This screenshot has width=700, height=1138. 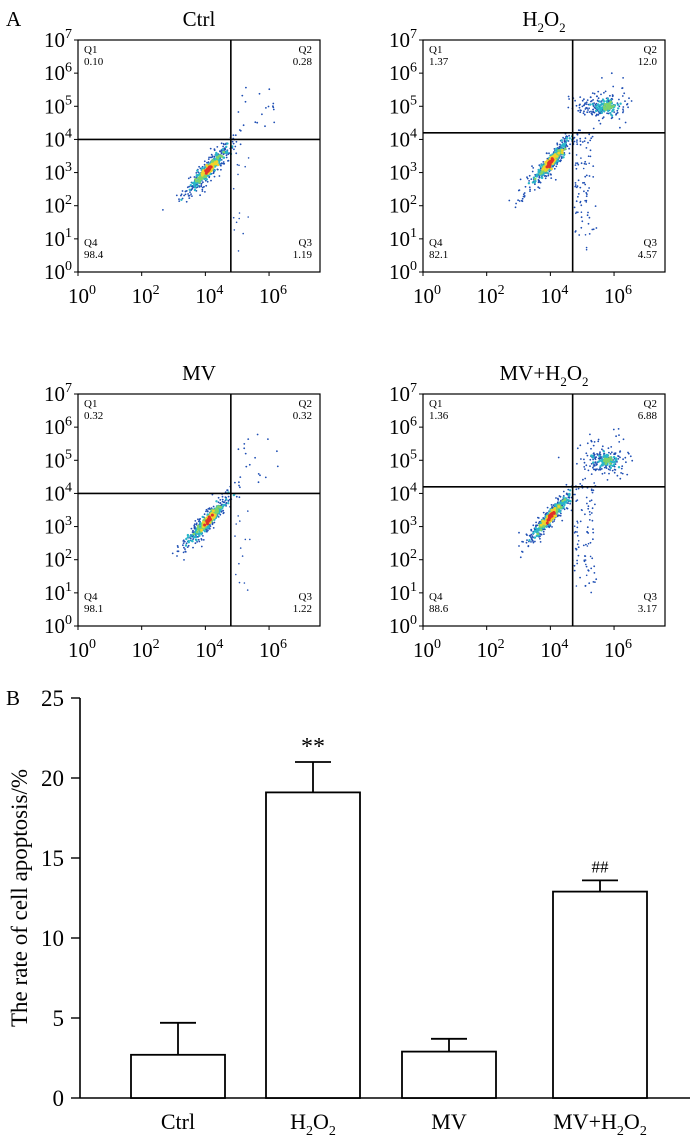 I want to click on tick-exponent: 2, so click(x=413, y=554).